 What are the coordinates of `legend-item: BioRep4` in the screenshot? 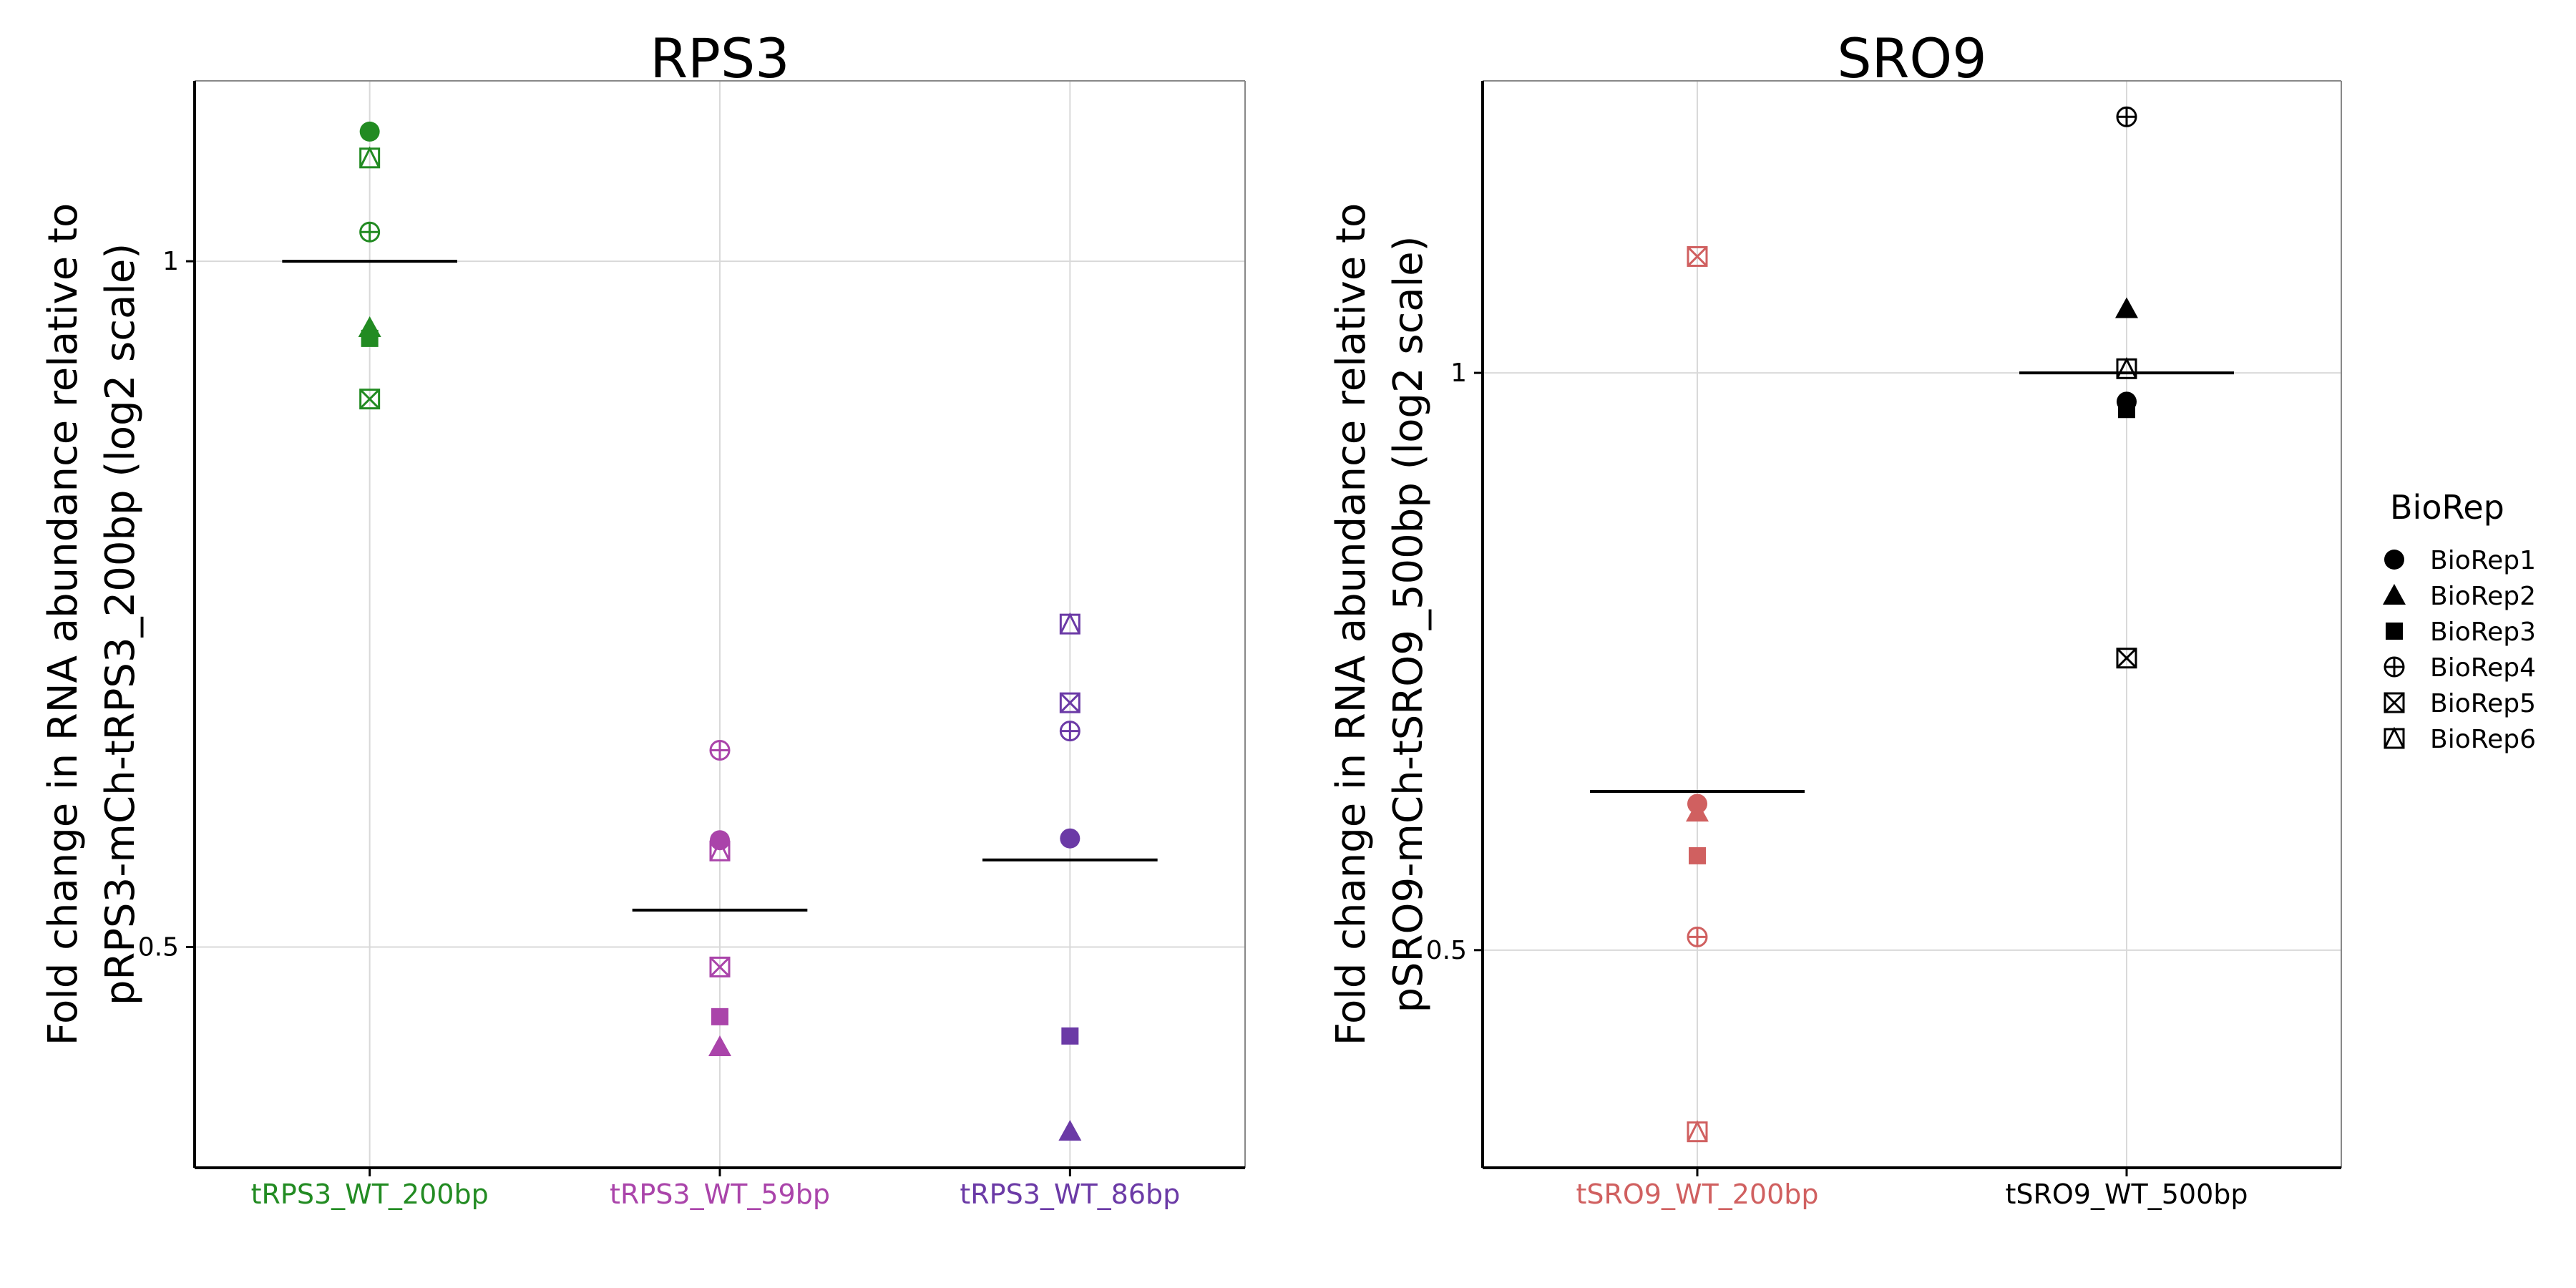 It's located at (2460, 668).